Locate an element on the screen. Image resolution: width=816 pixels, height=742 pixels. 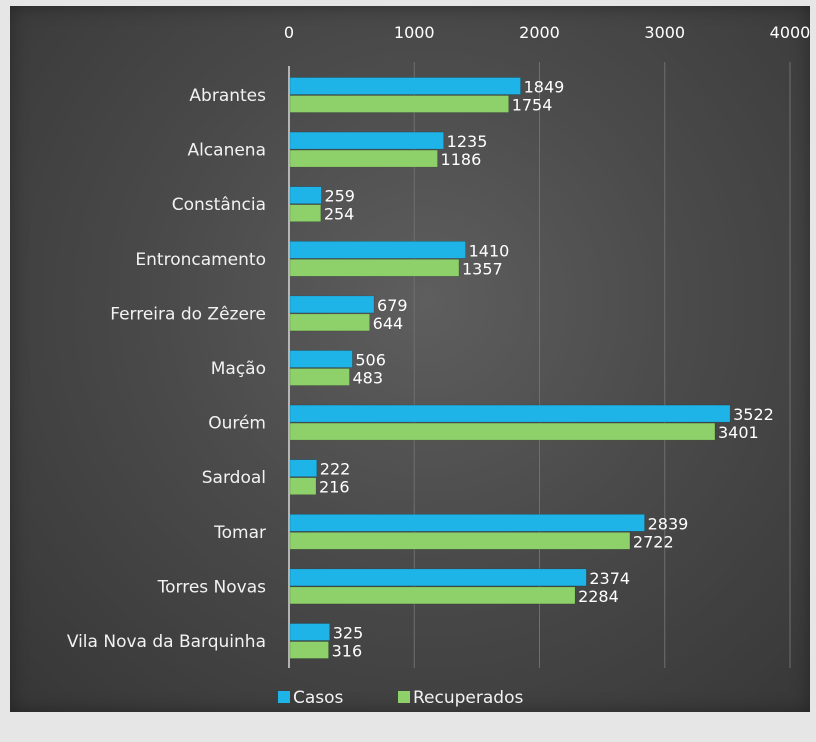
data-label: 3522 is located at coordinates (753, 414).